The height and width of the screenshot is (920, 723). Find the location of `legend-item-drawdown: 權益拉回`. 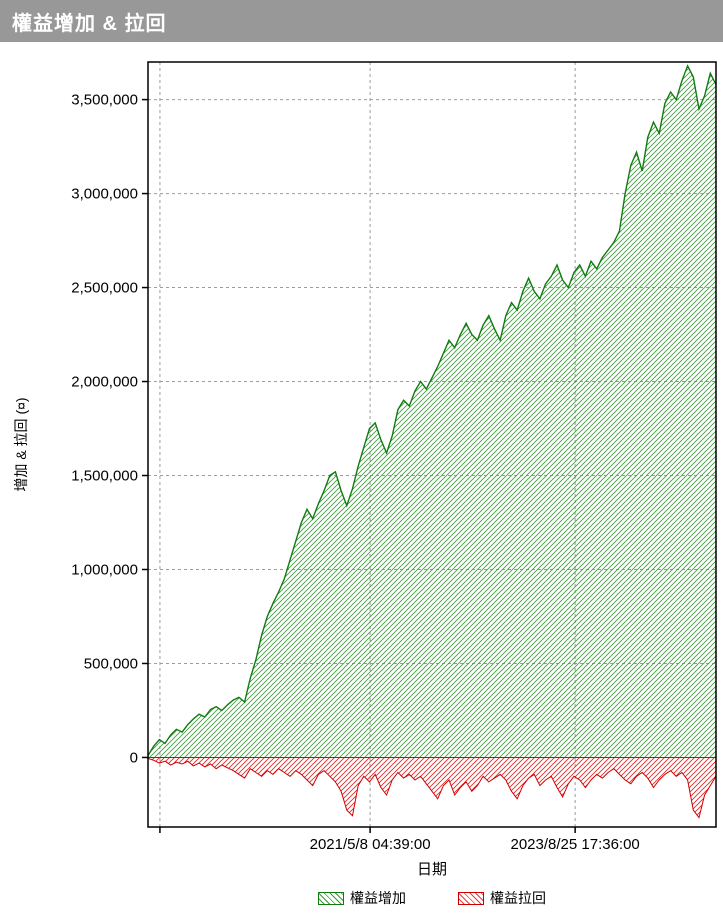

legend-item-drawdown: 權益拉回 is located at coordinates (502, 898).